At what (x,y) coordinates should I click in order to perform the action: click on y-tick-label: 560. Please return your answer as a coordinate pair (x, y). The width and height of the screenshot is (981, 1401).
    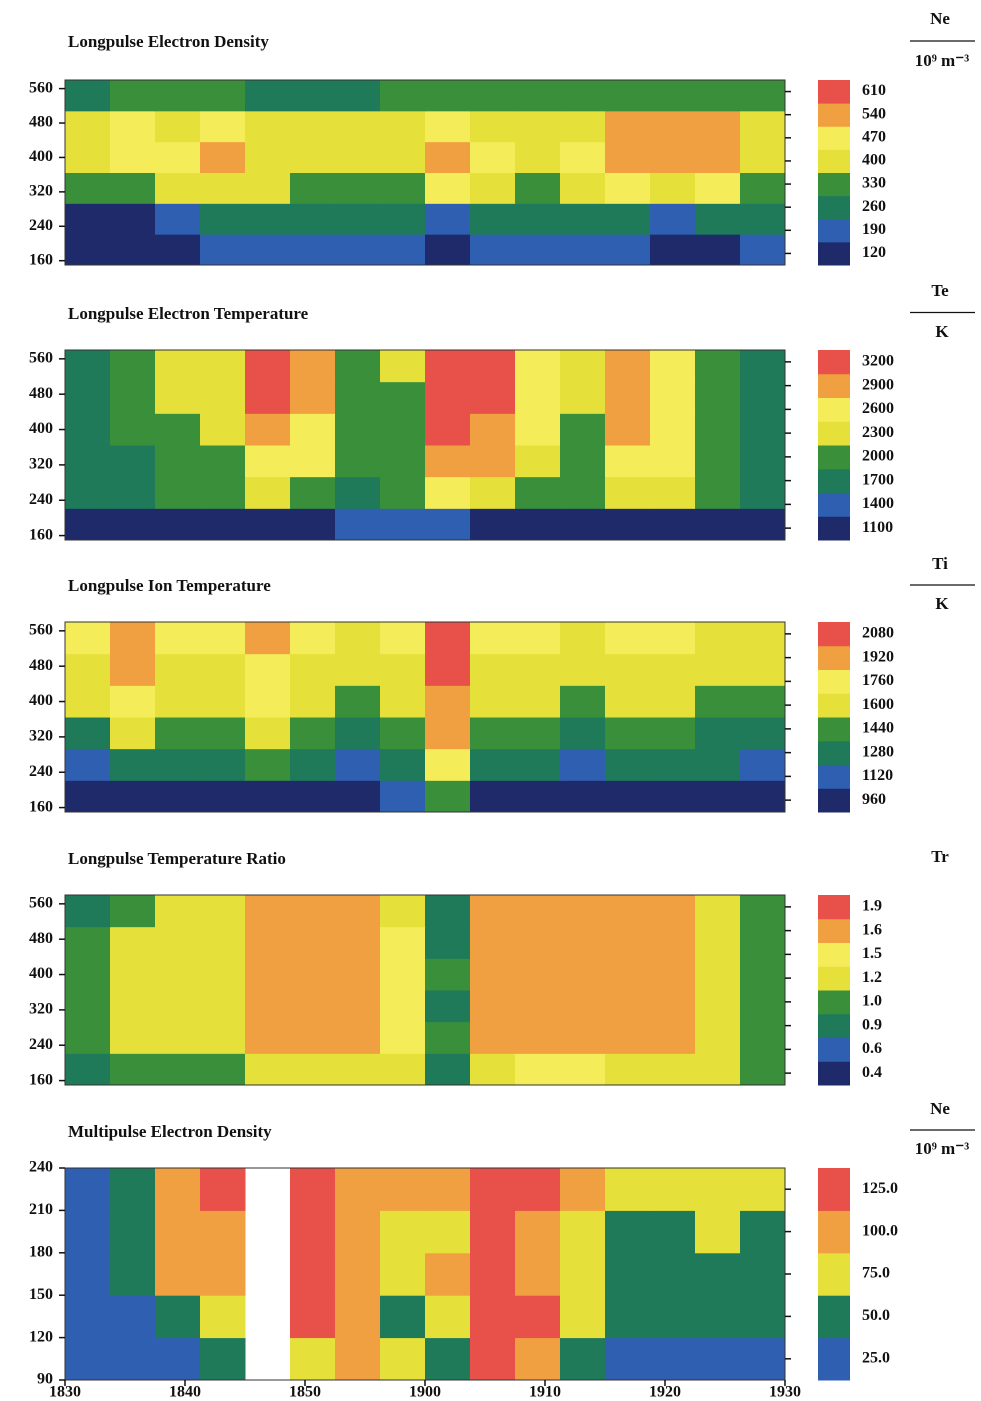
    Looking at the image, I should click on (41, 87).